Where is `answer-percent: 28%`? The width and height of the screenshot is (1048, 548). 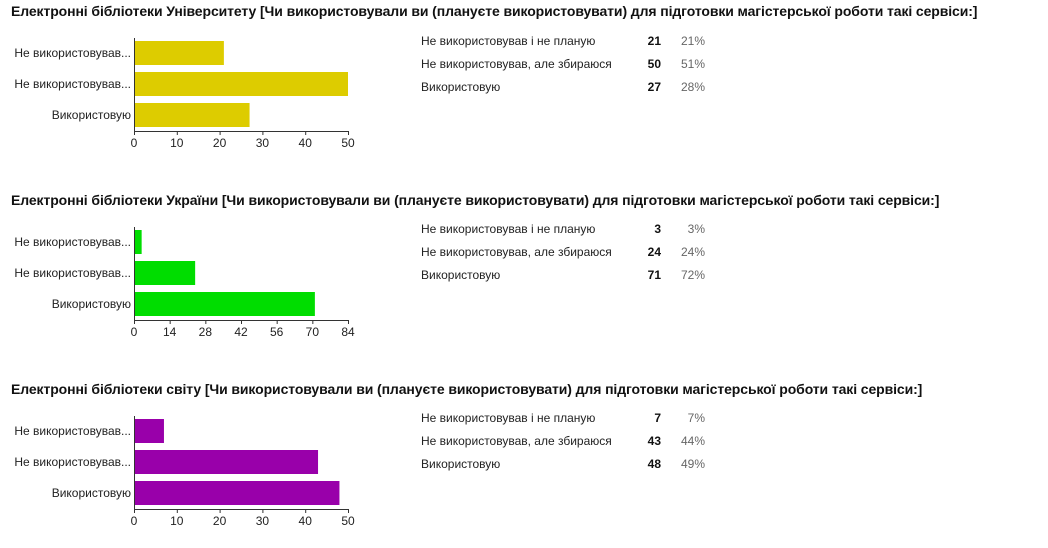 answer-percent: 28% is located at coordinates (692, 86).